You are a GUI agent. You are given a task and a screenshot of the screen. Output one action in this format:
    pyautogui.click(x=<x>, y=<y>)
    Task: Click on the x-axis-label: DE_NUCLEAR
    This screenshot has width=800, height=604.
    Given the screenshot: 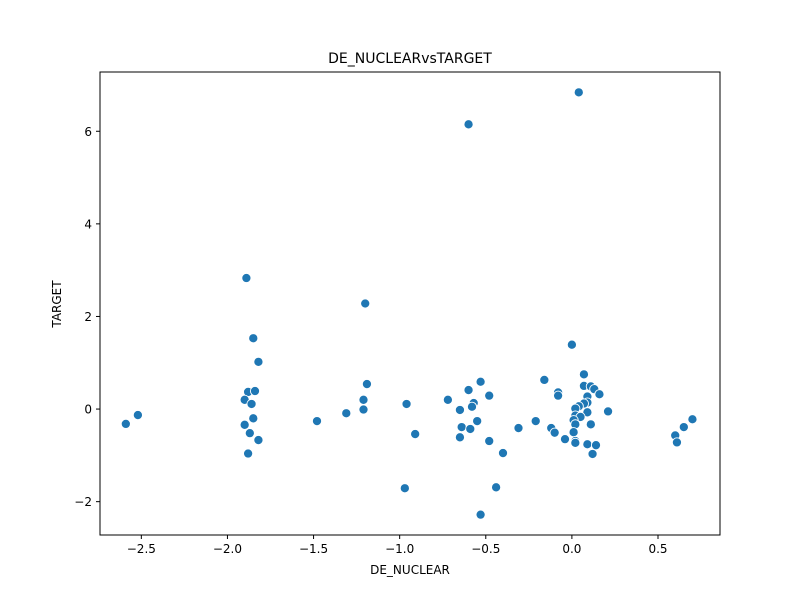 What is the action you would take?
    pyautogui.click(x=410, y=570)
    